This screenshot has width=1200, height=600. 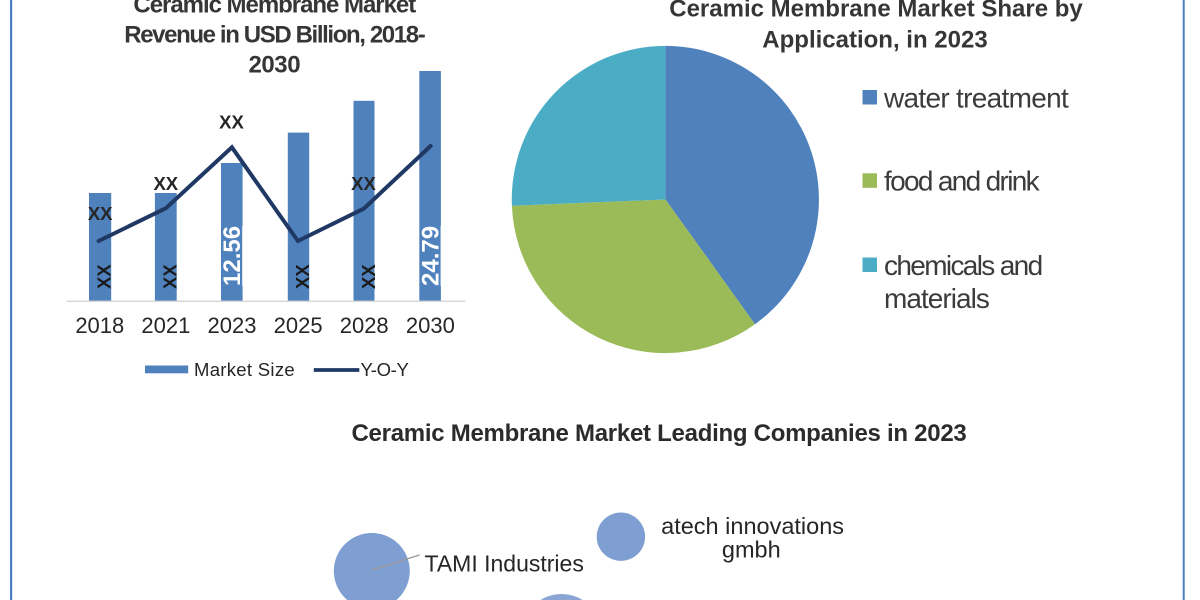 I want to click on svg-text: chemicals and, so click(x=963, y=265).